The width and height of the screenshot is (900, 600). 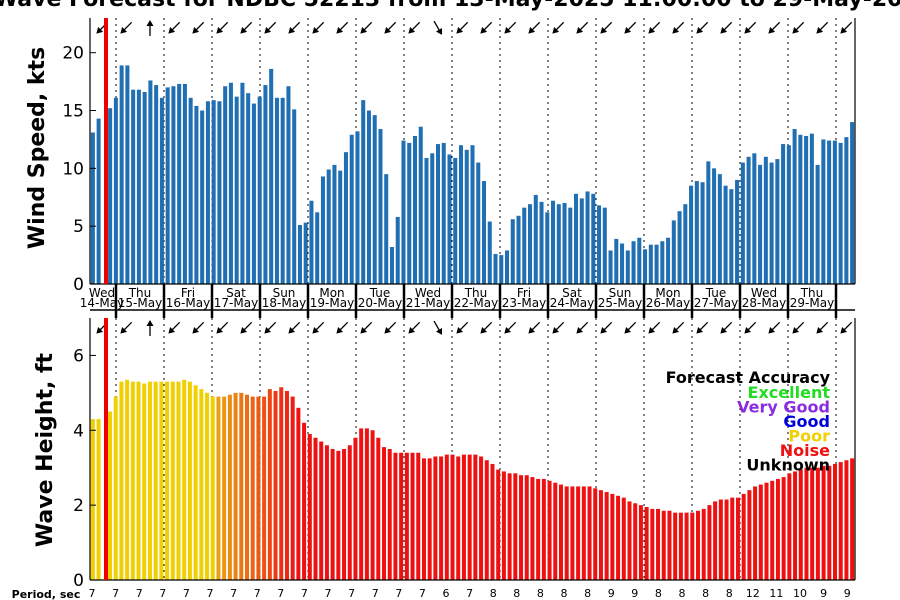 I want to click on day-label-date: 29-May, so click(x=812, y=303).